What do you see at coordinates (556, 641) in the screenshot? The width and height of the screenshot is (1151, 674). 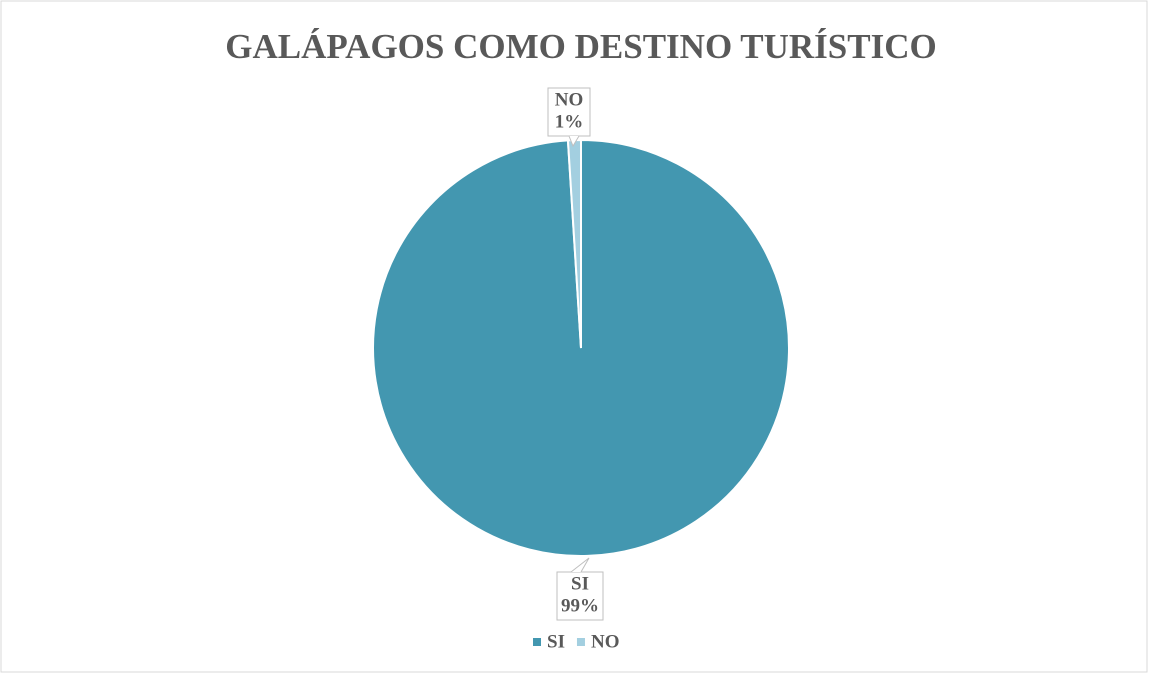 I see `legend-label: SI` at bounding box center [556, 641].